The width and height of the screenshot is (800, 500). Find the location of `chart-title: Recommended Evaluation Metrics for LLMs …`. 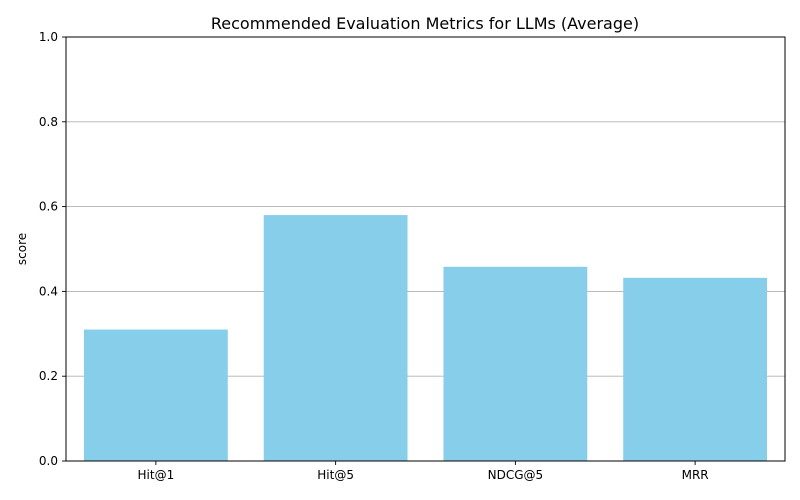

chart-title: Recommended Evaluation Metrics for LLMs … is located at coordinates (425, 23).